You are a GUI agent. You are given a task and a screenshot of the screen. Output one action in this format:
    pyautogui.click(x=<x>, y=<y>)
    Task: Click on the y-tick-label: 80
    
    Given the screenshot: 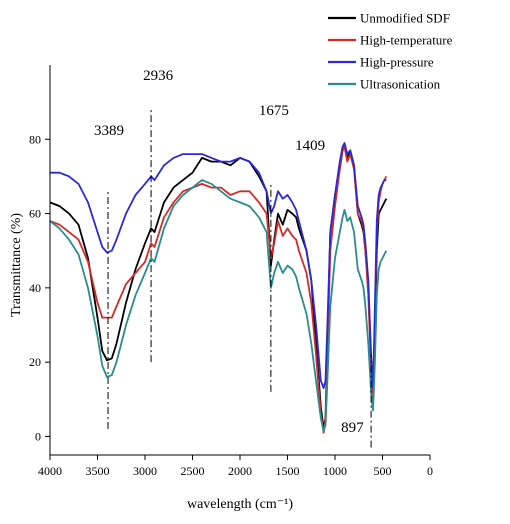 What is the action you would take?
    pyautogui.click(x=35, y=139)
    